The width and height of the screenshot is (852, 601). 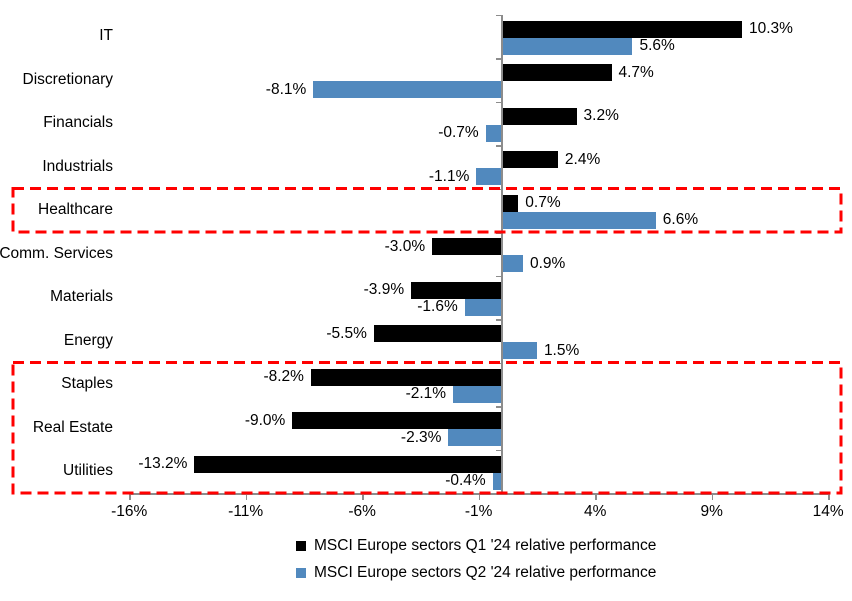 I want to click on value-label: -0.7%, so click(x=458, y=132).